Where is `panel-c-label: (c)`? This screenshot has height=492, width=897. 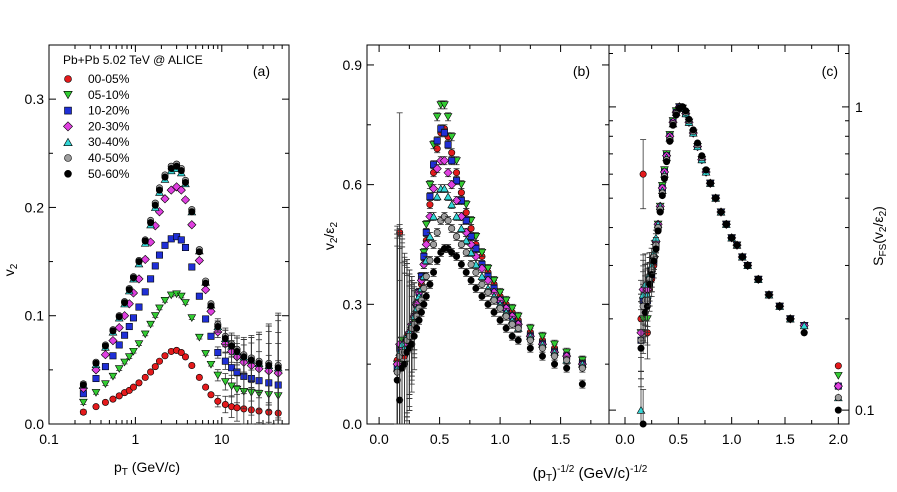
panel-c-label: (c) is located at coordinates (830, 71).